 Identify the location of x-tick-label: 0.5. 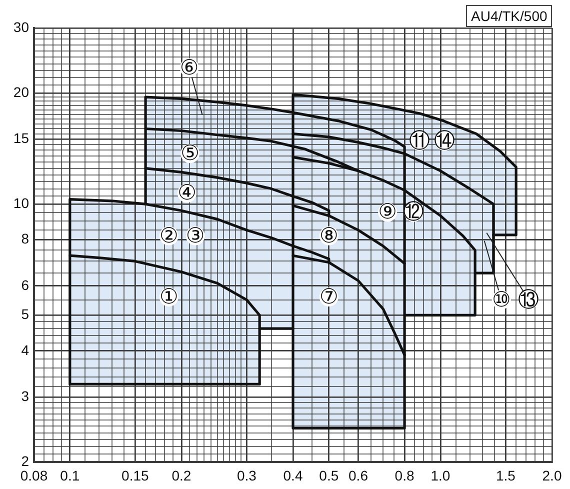
(329, 475).